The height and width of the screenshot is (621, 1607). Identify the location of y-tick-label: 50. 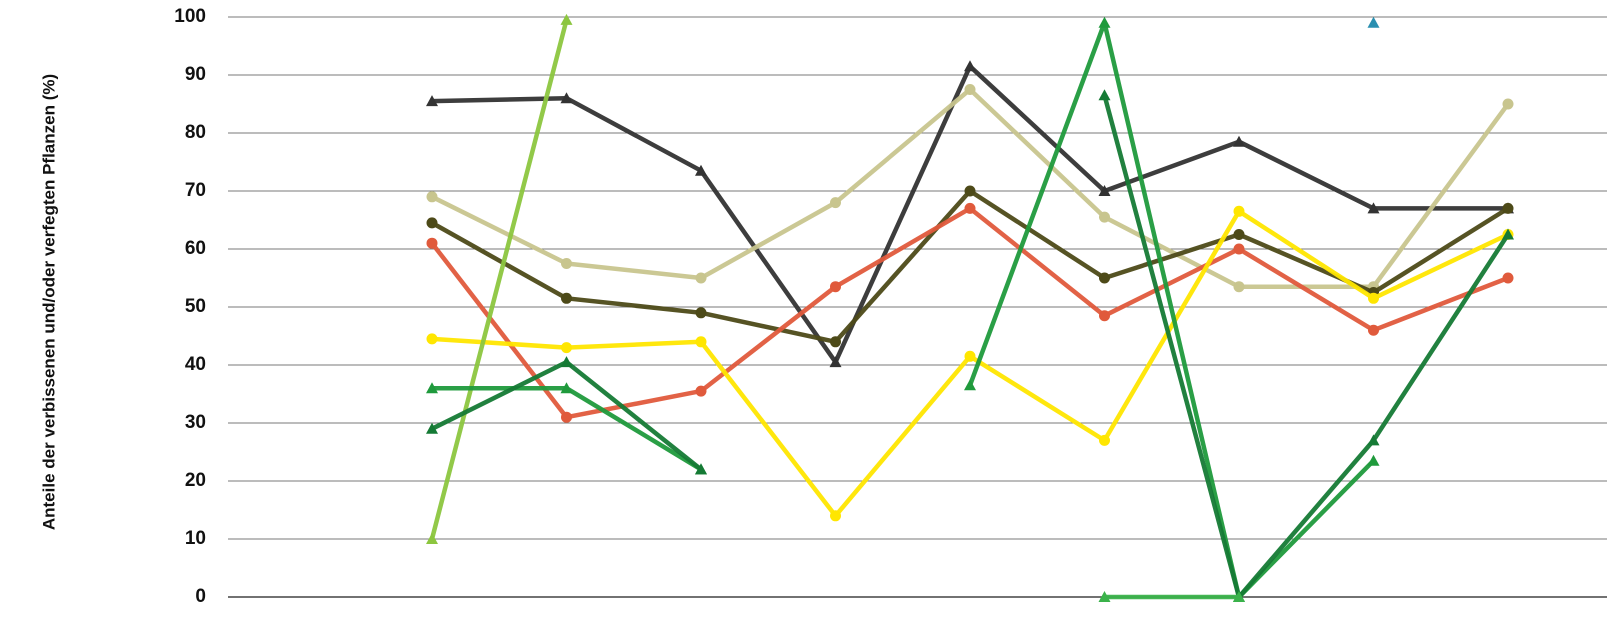
(195, 306).